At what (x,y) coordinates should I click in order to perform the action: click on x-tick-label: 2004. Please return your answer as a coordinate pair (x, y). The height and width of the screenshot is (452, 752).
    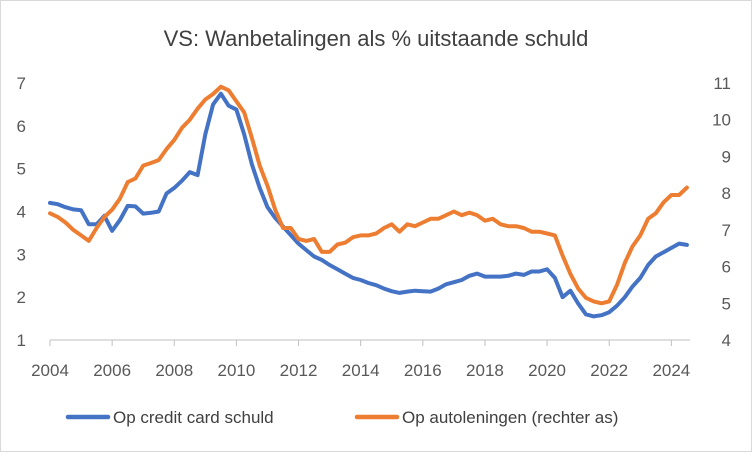
    Looking at the image, I should click on (50, 370).